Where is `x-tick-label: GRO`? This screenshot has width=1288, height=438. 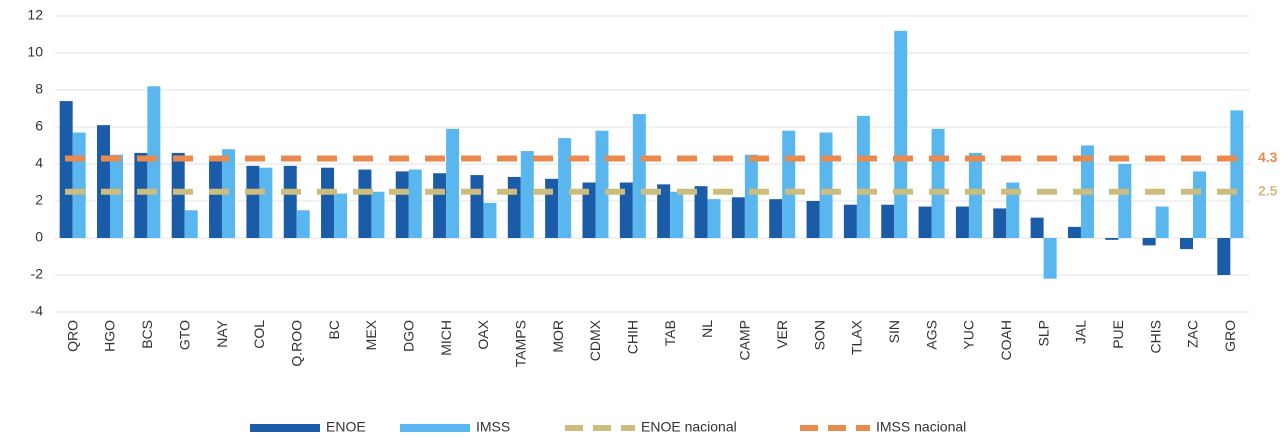 x-tick-label: GRO is located at coordinates (1230, 336).